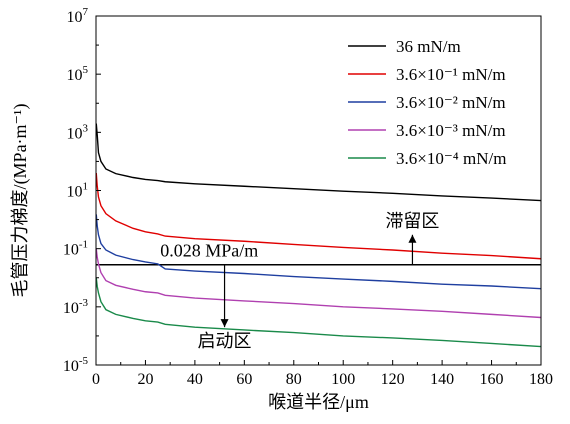  Describe the element at coordinates (318, 402) in the screenshot. I see `x-axis-title: 喉道半径/μm` at that location.